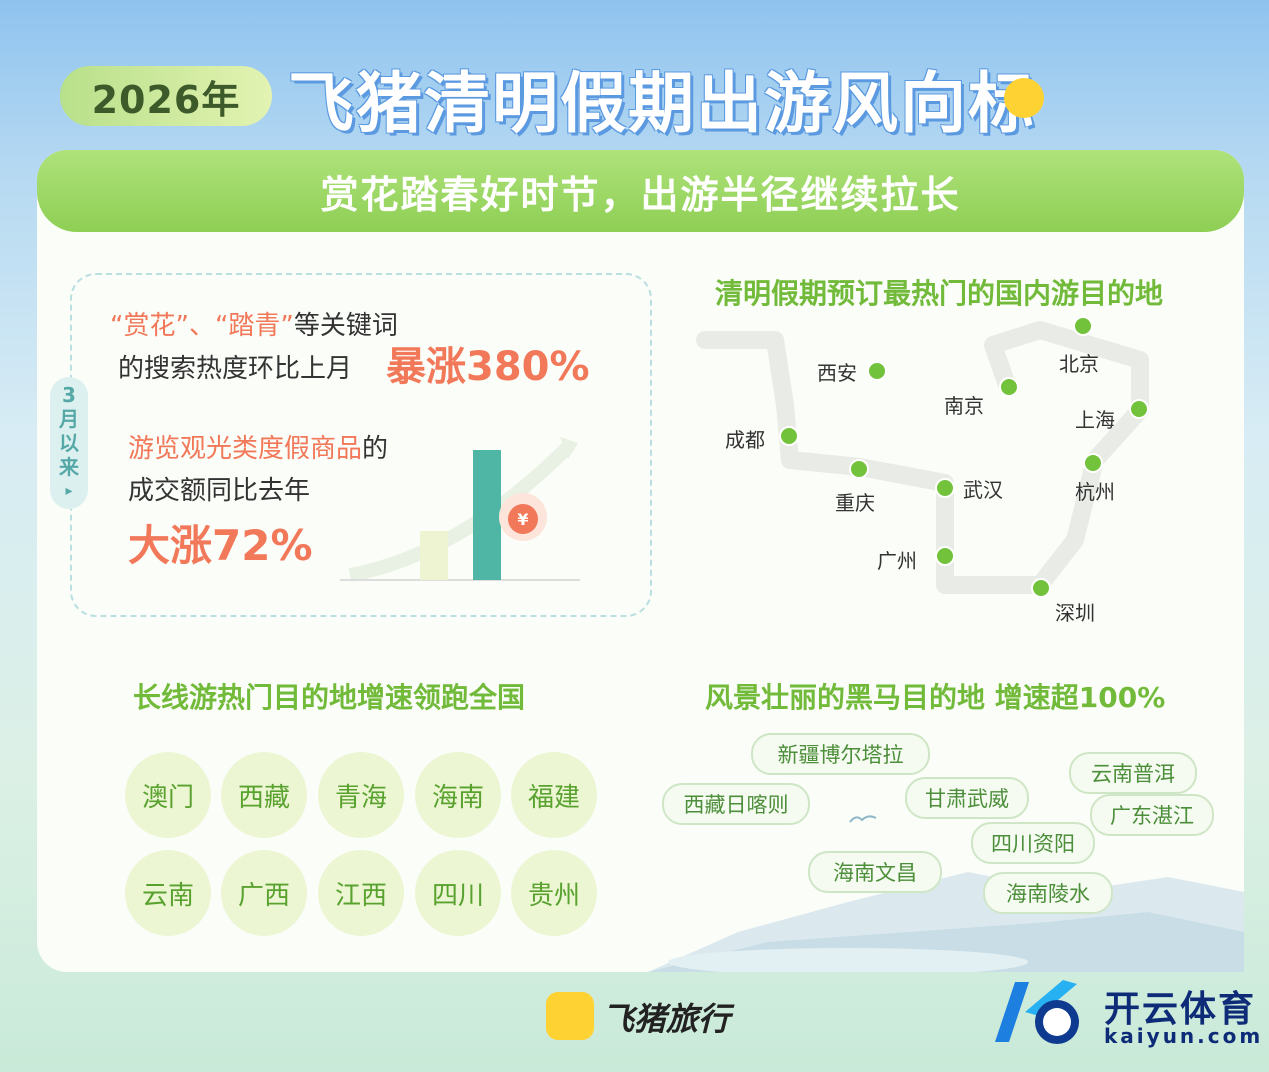 Image resolution: width=1269 pixels, height=1072 pixels. I want to click on destination-circle: 贵州, so click(554, 893).